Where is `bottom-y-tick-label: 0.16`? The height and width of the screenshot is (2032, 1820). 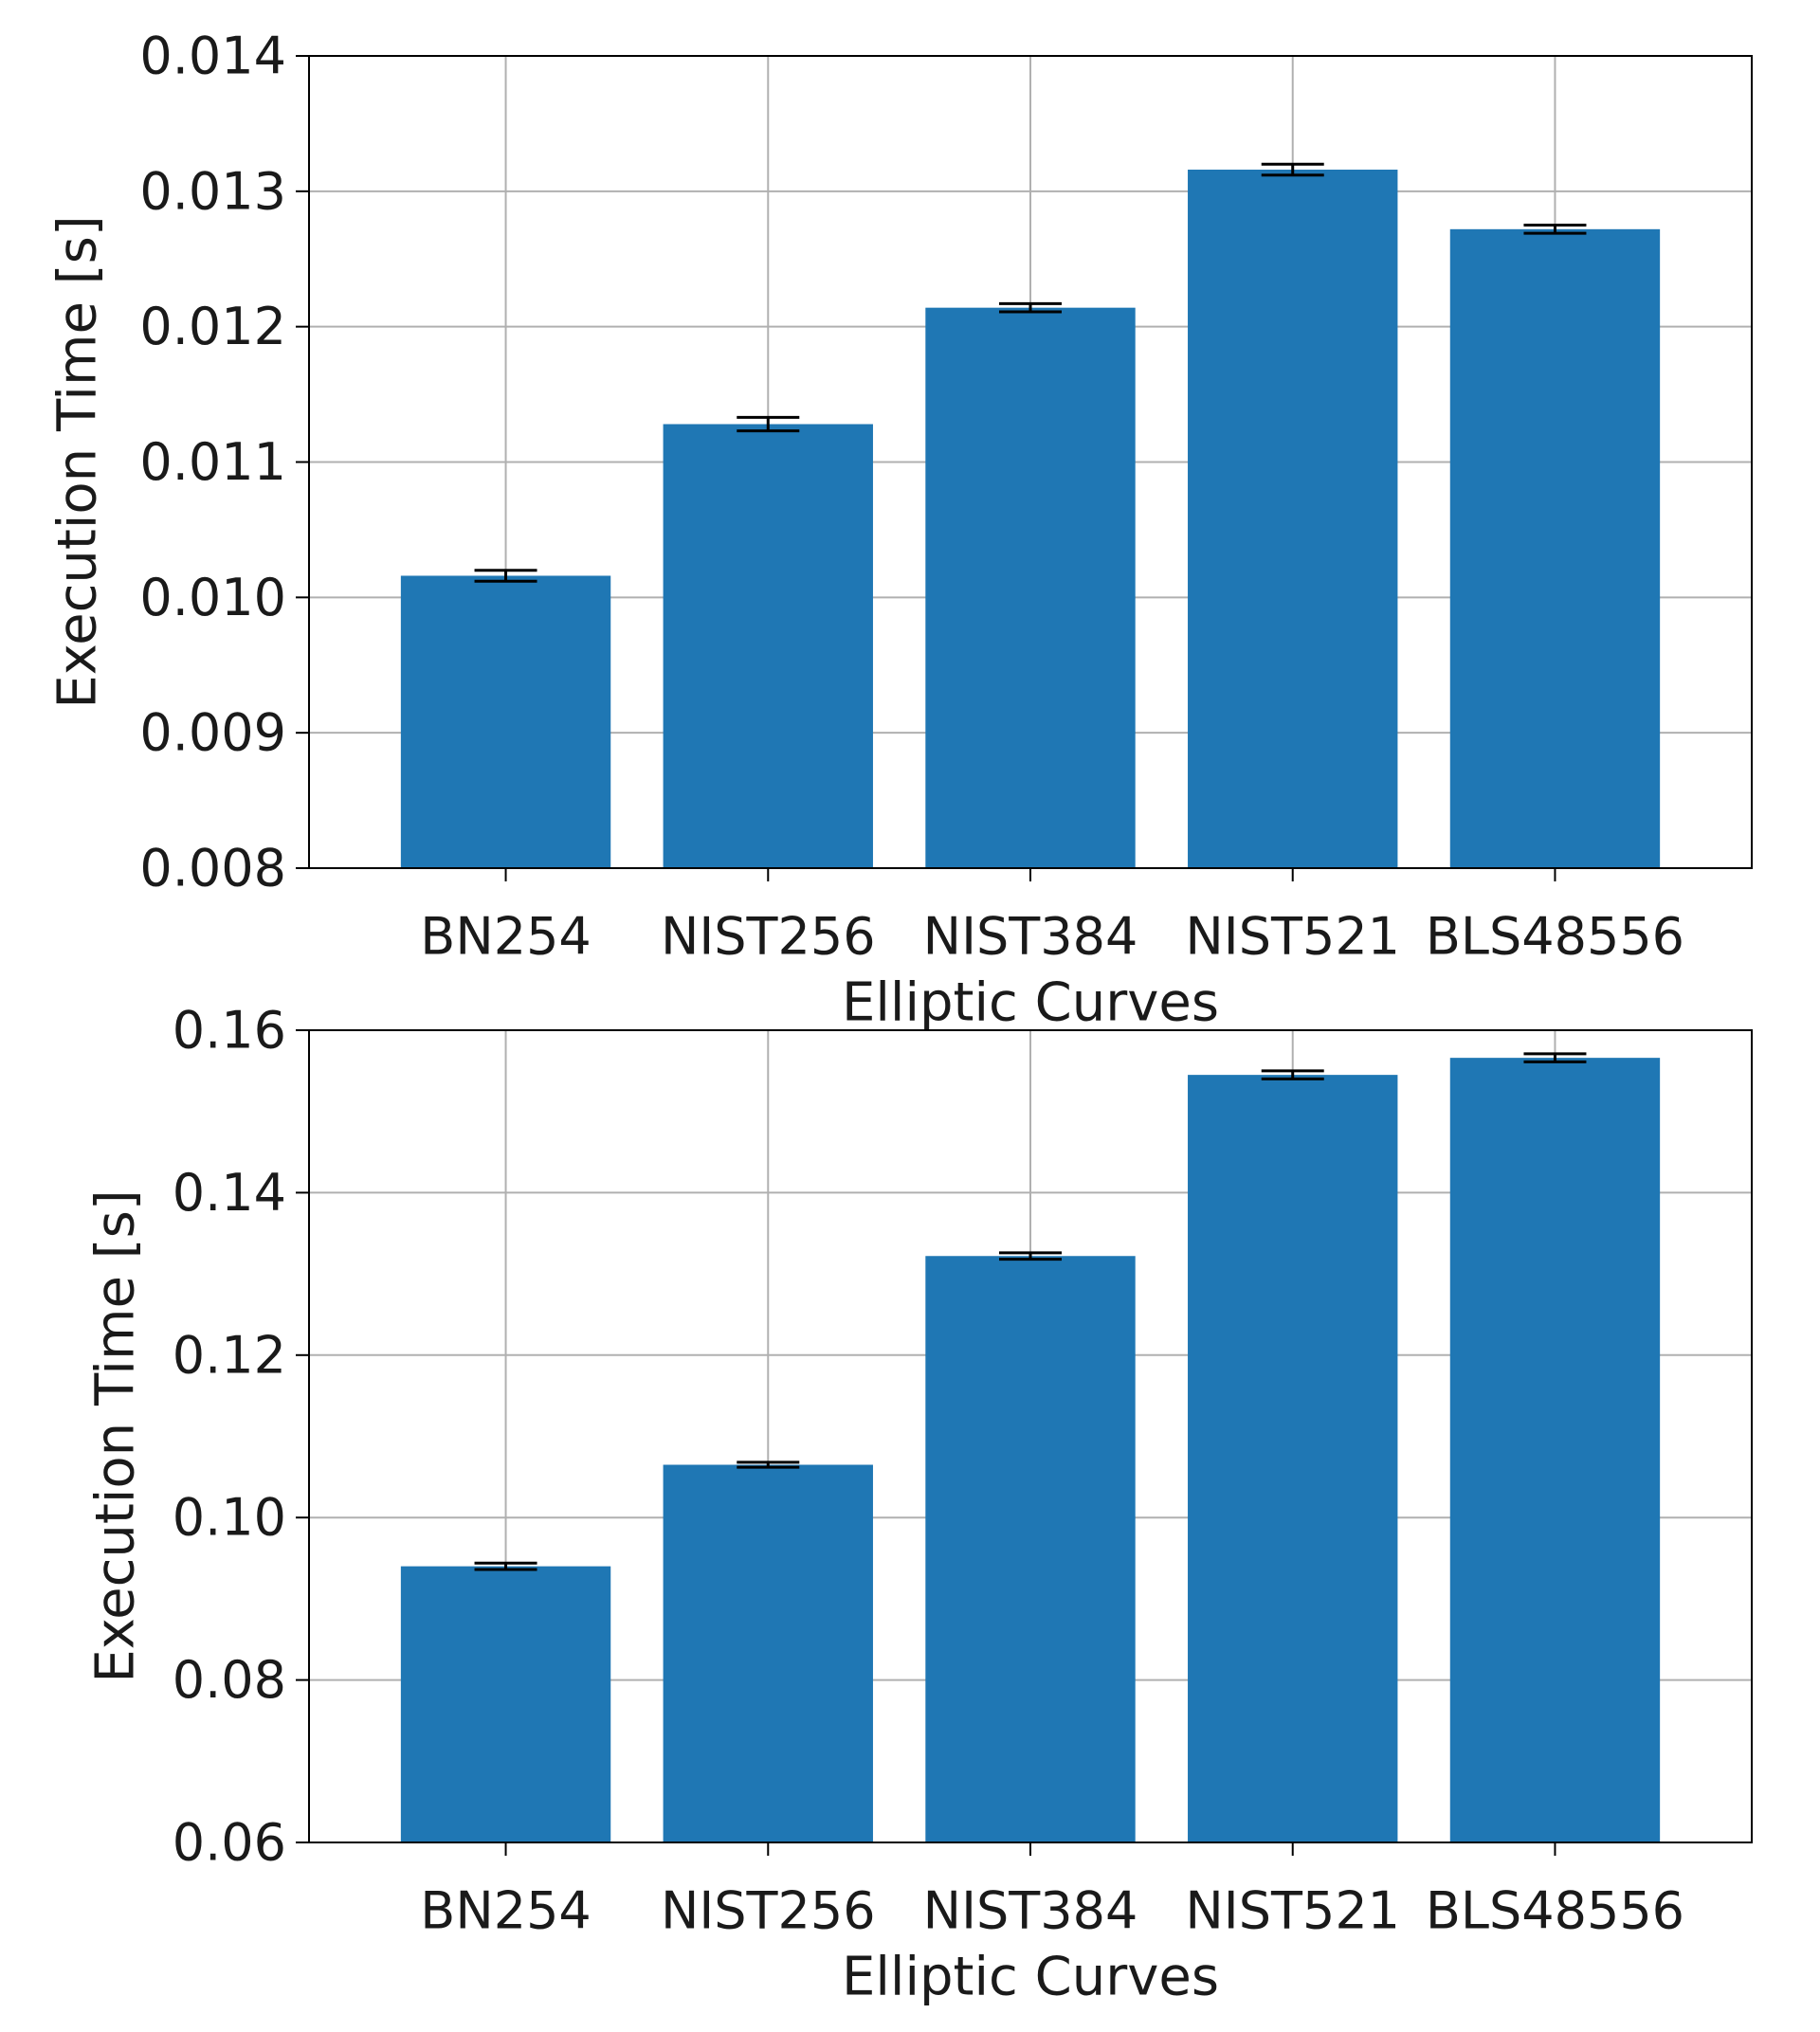
bottom-y-tick-label: 0.16 is located at coordinates (229, 1031).